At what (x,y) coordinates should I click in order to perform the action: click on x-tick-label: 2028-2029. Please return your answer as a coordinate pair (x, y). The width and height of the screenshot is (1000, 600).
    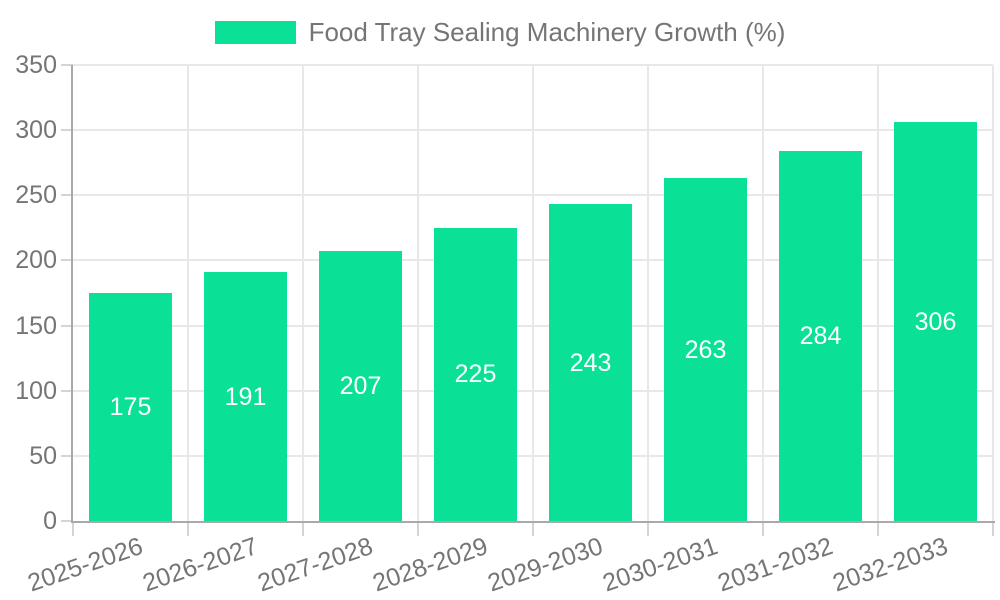
    Looking at the image, I should click on (430, 565).